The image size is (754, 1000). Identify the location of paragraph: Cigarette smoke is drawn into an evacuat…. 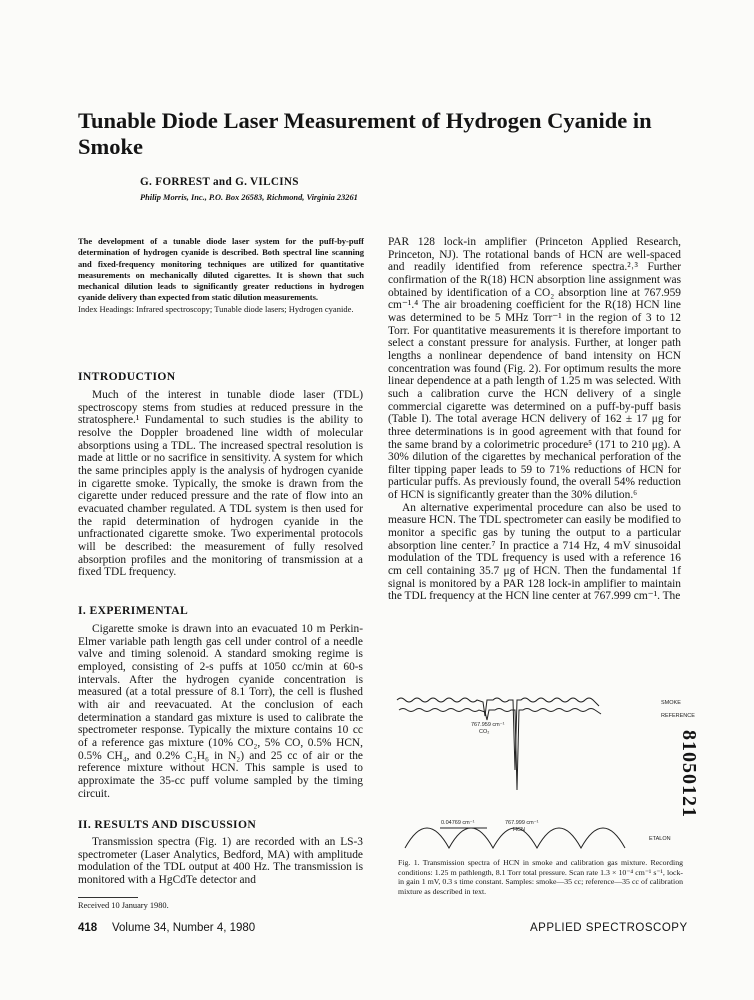
(220, 711).